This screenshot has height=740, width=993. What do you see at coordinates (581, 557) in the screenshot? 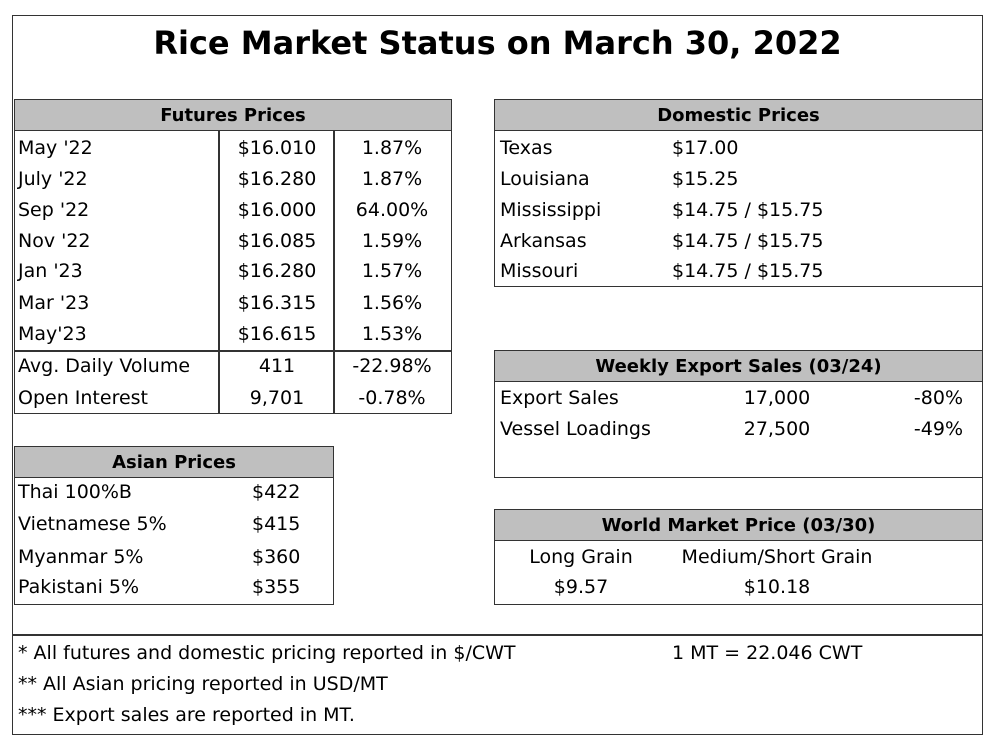
I see `column-label: Long Grain` at bounding box center [581, 557].